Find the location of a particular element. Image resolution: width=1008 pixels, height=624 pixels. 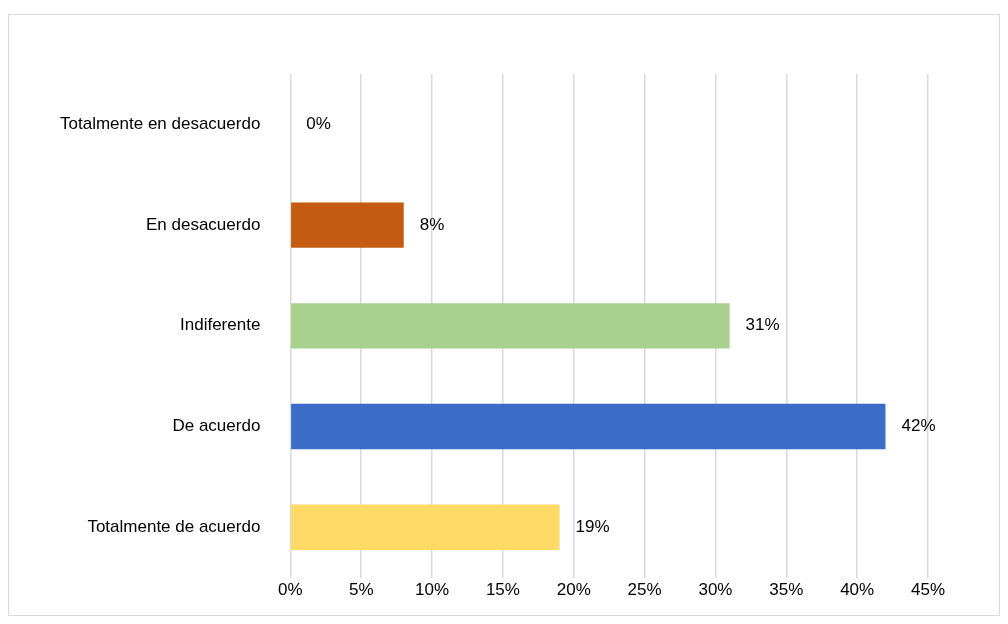

x-tick-label: 10% is located at coordinates (432, 590).